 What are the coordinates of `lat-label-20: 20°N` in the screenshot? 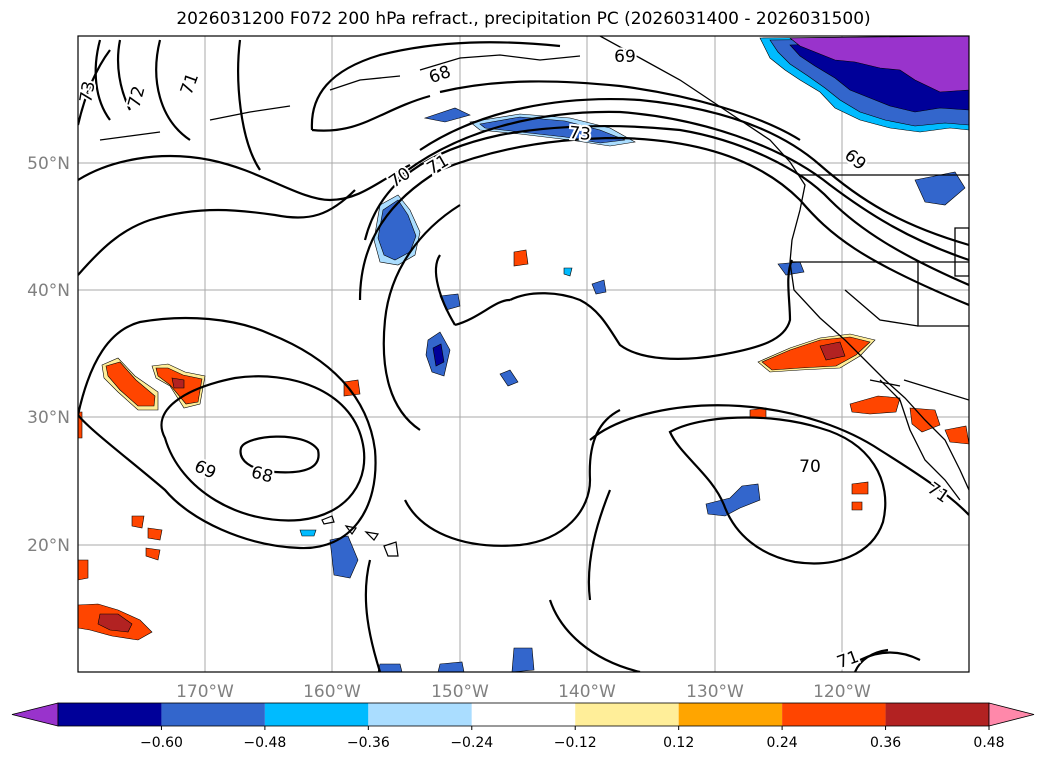 It's located at (48, 546).